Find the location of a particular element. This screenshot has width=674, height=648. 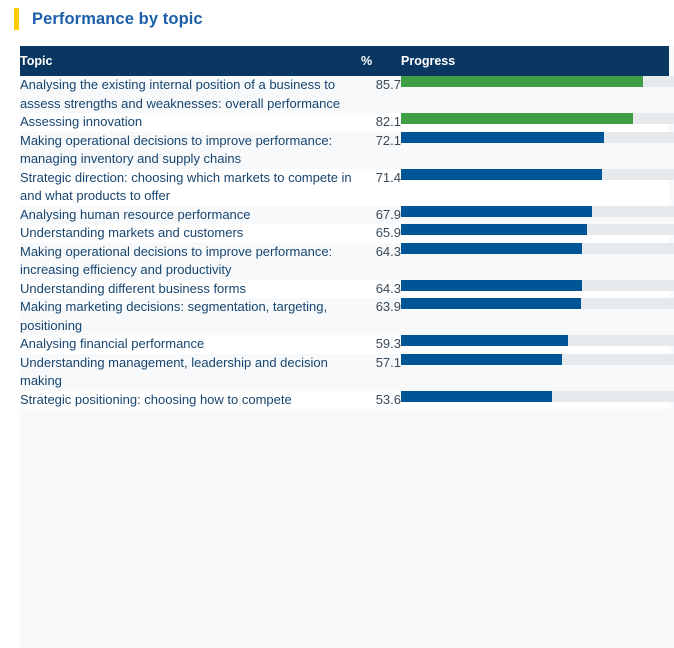

cell-percent: 57.1 is located at coordinates (388, 362).